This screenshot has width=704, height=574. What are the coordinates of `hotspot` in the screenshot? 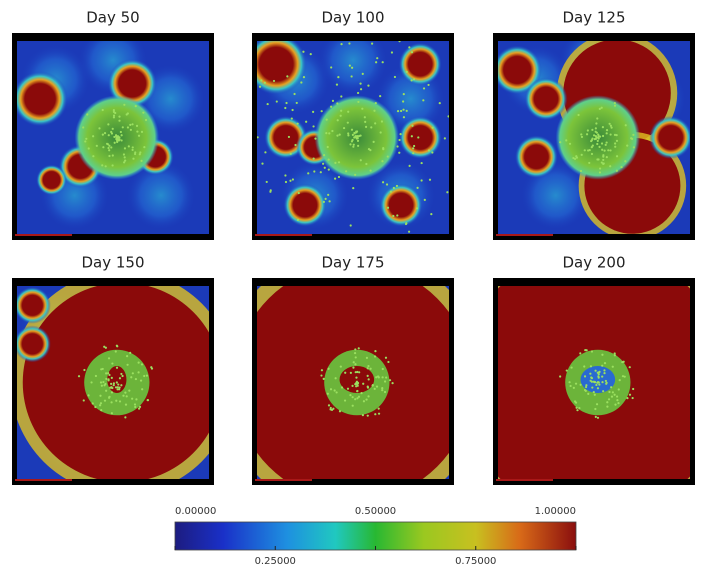 It's located at (420, 137).